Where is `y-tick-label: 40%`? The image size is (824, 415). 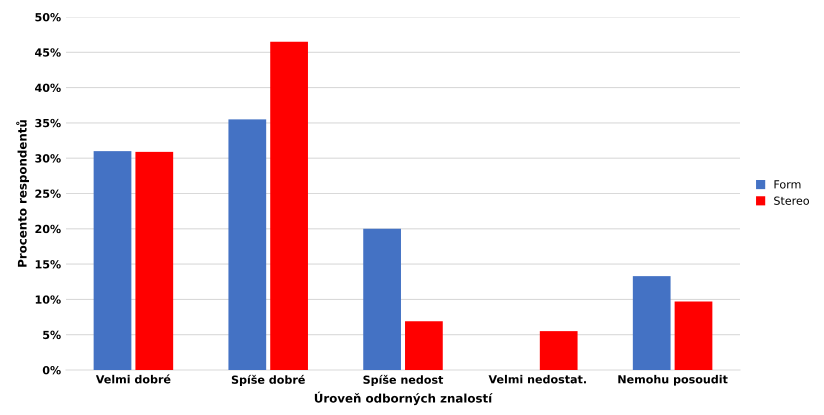
y-tick-label: 40% is located at coordinates (48, 88).